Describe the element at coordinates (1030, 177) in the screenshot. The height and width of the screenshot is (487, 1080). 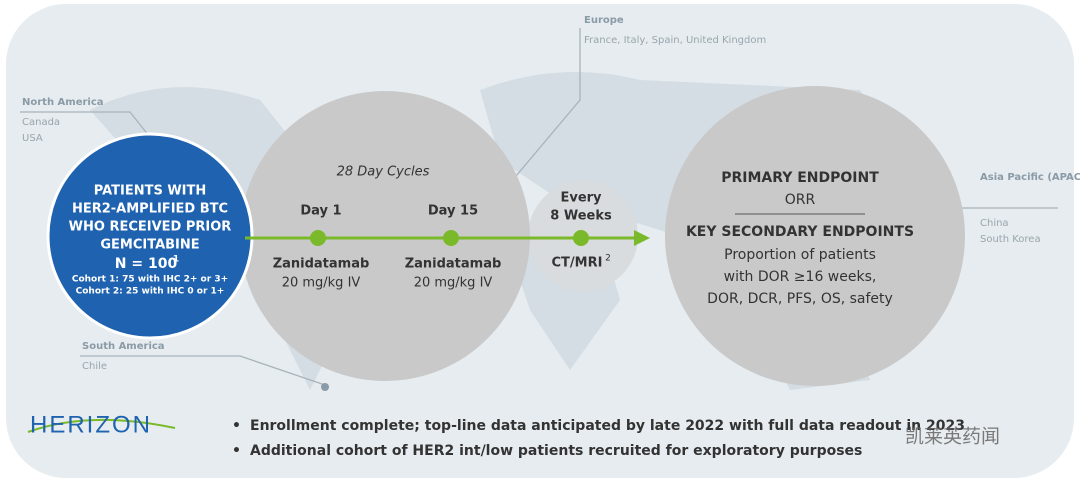
I see `region-name: Asia Pacific (APAC)` at that location.